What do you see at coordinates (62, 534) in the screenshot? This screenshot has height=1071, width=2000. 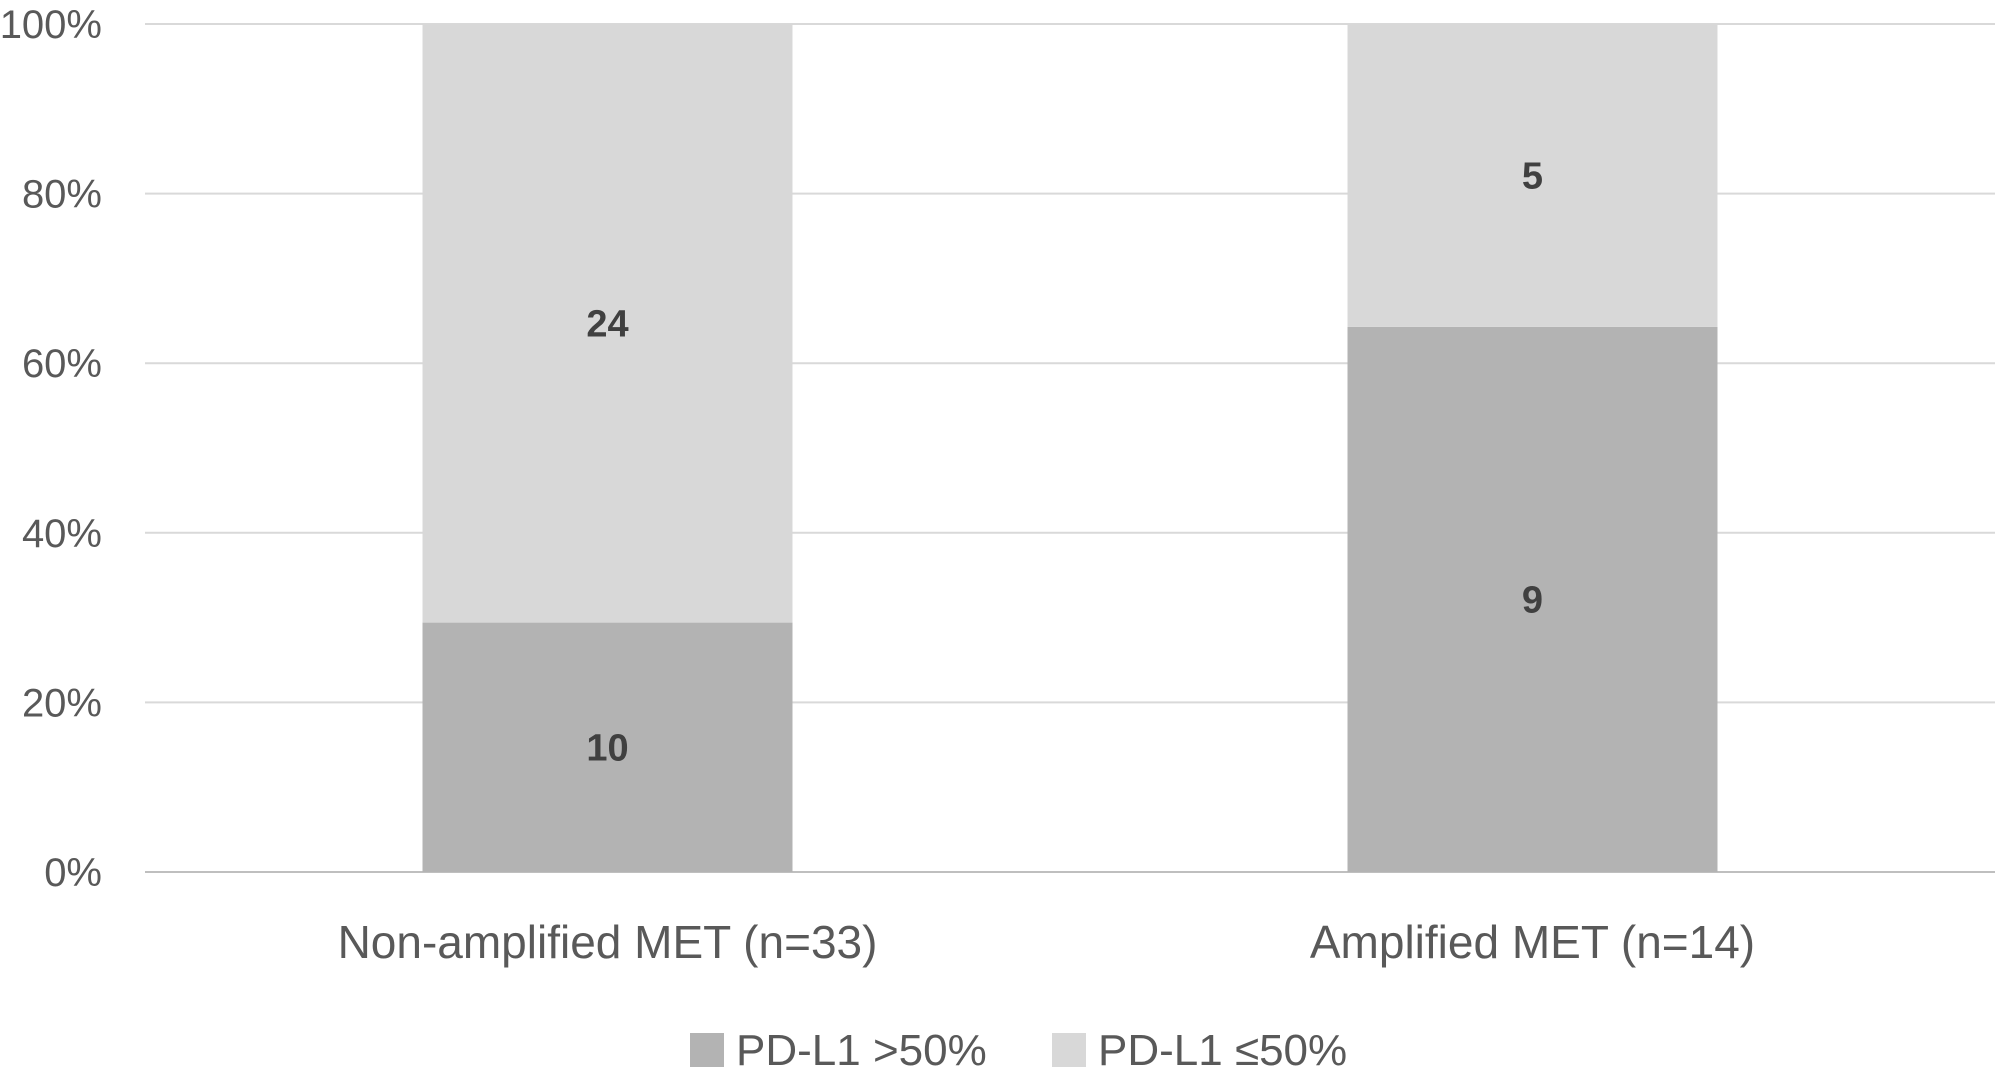 I see `y-tick-label: 40%` at bounding box center [62, 534].